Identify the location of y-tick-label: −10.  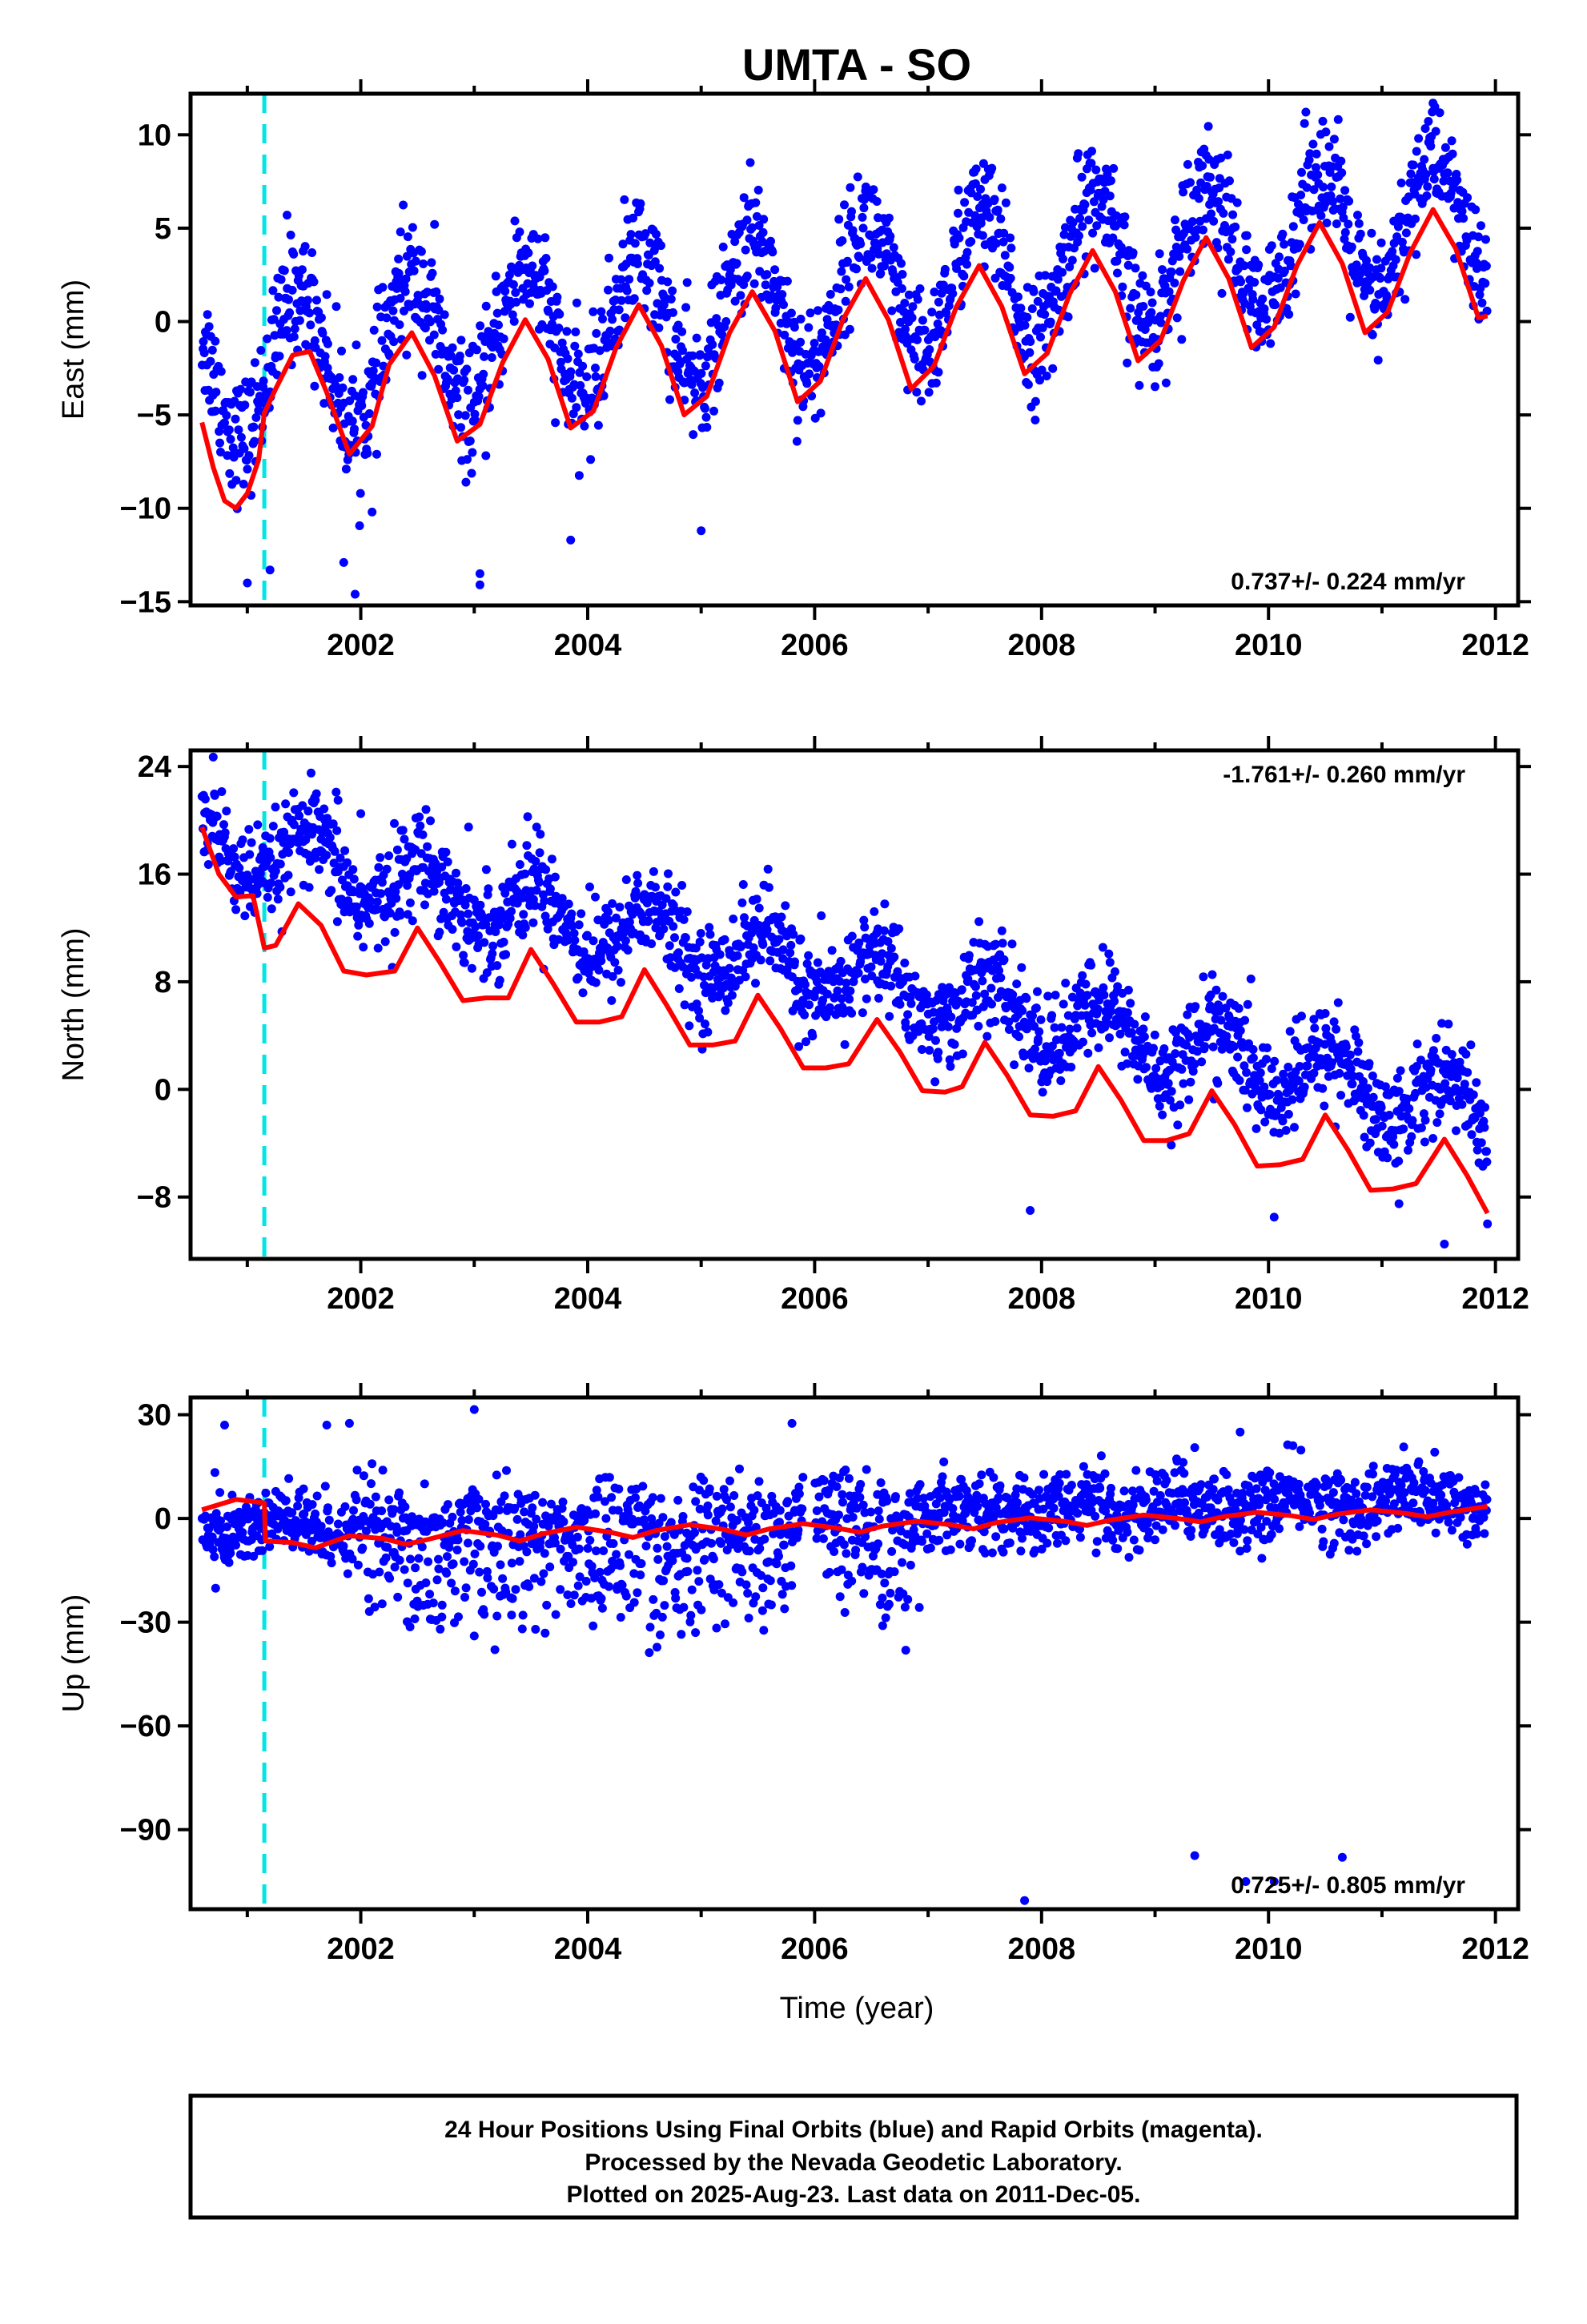
(145, 510).